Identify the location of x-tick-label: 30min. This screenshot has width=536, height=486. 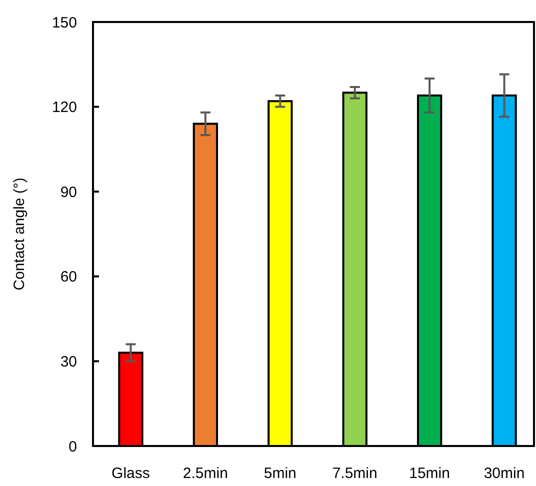
(504, 473).